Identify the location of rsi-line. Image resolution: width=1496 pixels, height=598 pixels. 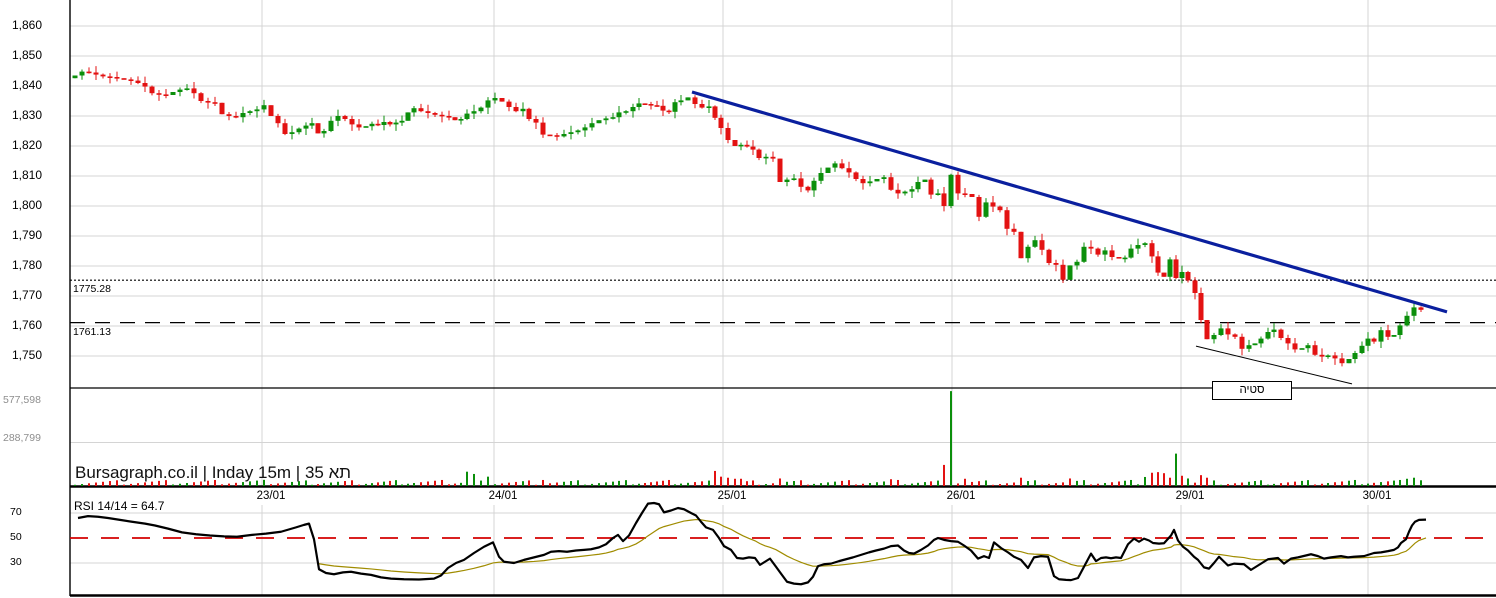
(752, 543).